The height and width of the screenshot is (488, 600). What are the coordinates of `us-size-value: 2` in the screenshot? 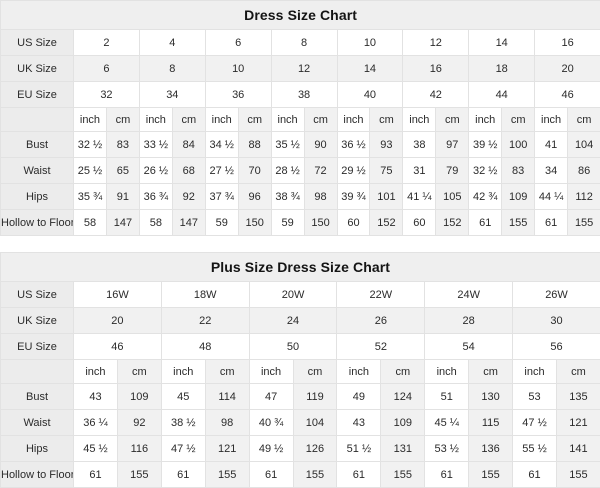 It's located at (107, 43).